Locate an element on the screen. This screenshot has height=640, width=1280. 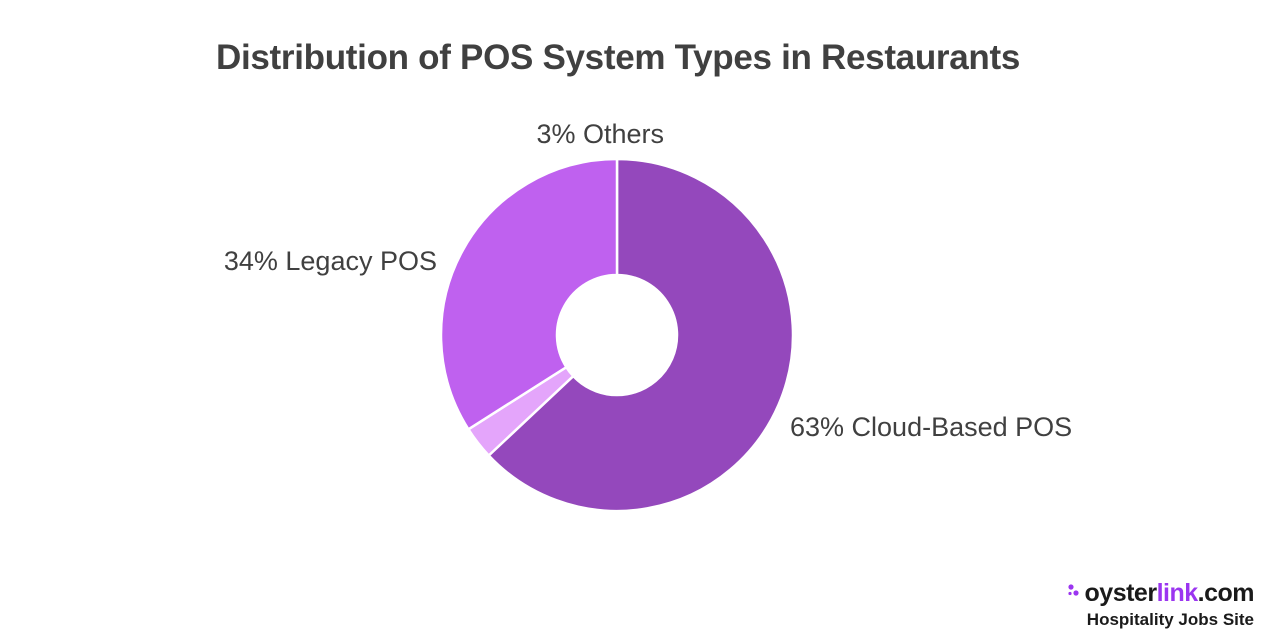
brand-tld-text: .com is located at coordinates (1226, 593).